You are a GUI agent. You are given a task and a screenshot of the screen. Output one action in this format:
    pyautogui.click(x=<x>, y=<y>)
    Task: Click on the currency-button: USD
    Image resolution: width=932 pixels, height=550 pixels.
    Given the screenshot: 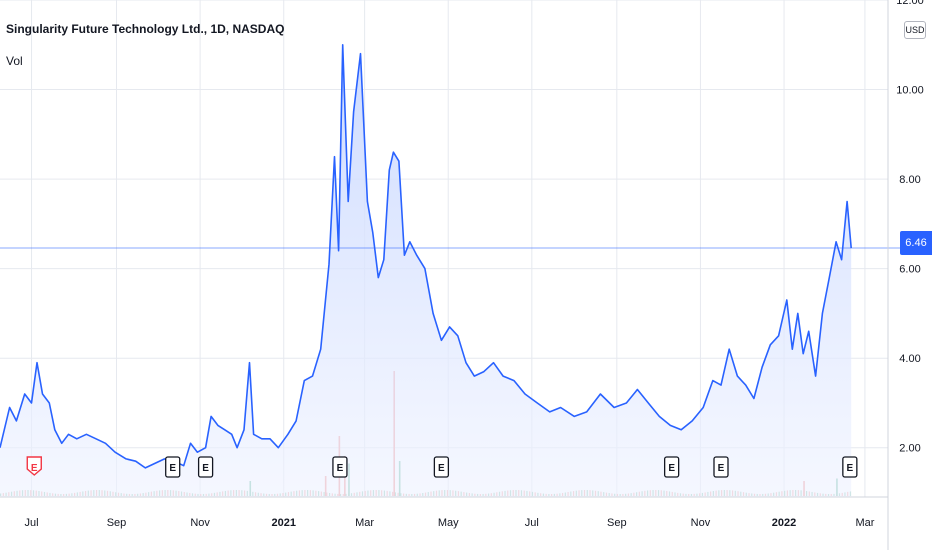 What is the action you would take?
    pyautogui.click(x=915, y=30)
    